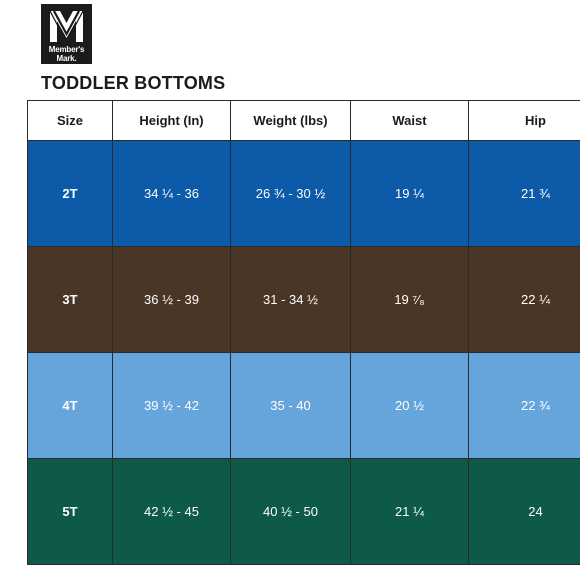 The image size is (580, 580). I want to click on weight-cell: 31 - 34 ½, so click(290, 299).